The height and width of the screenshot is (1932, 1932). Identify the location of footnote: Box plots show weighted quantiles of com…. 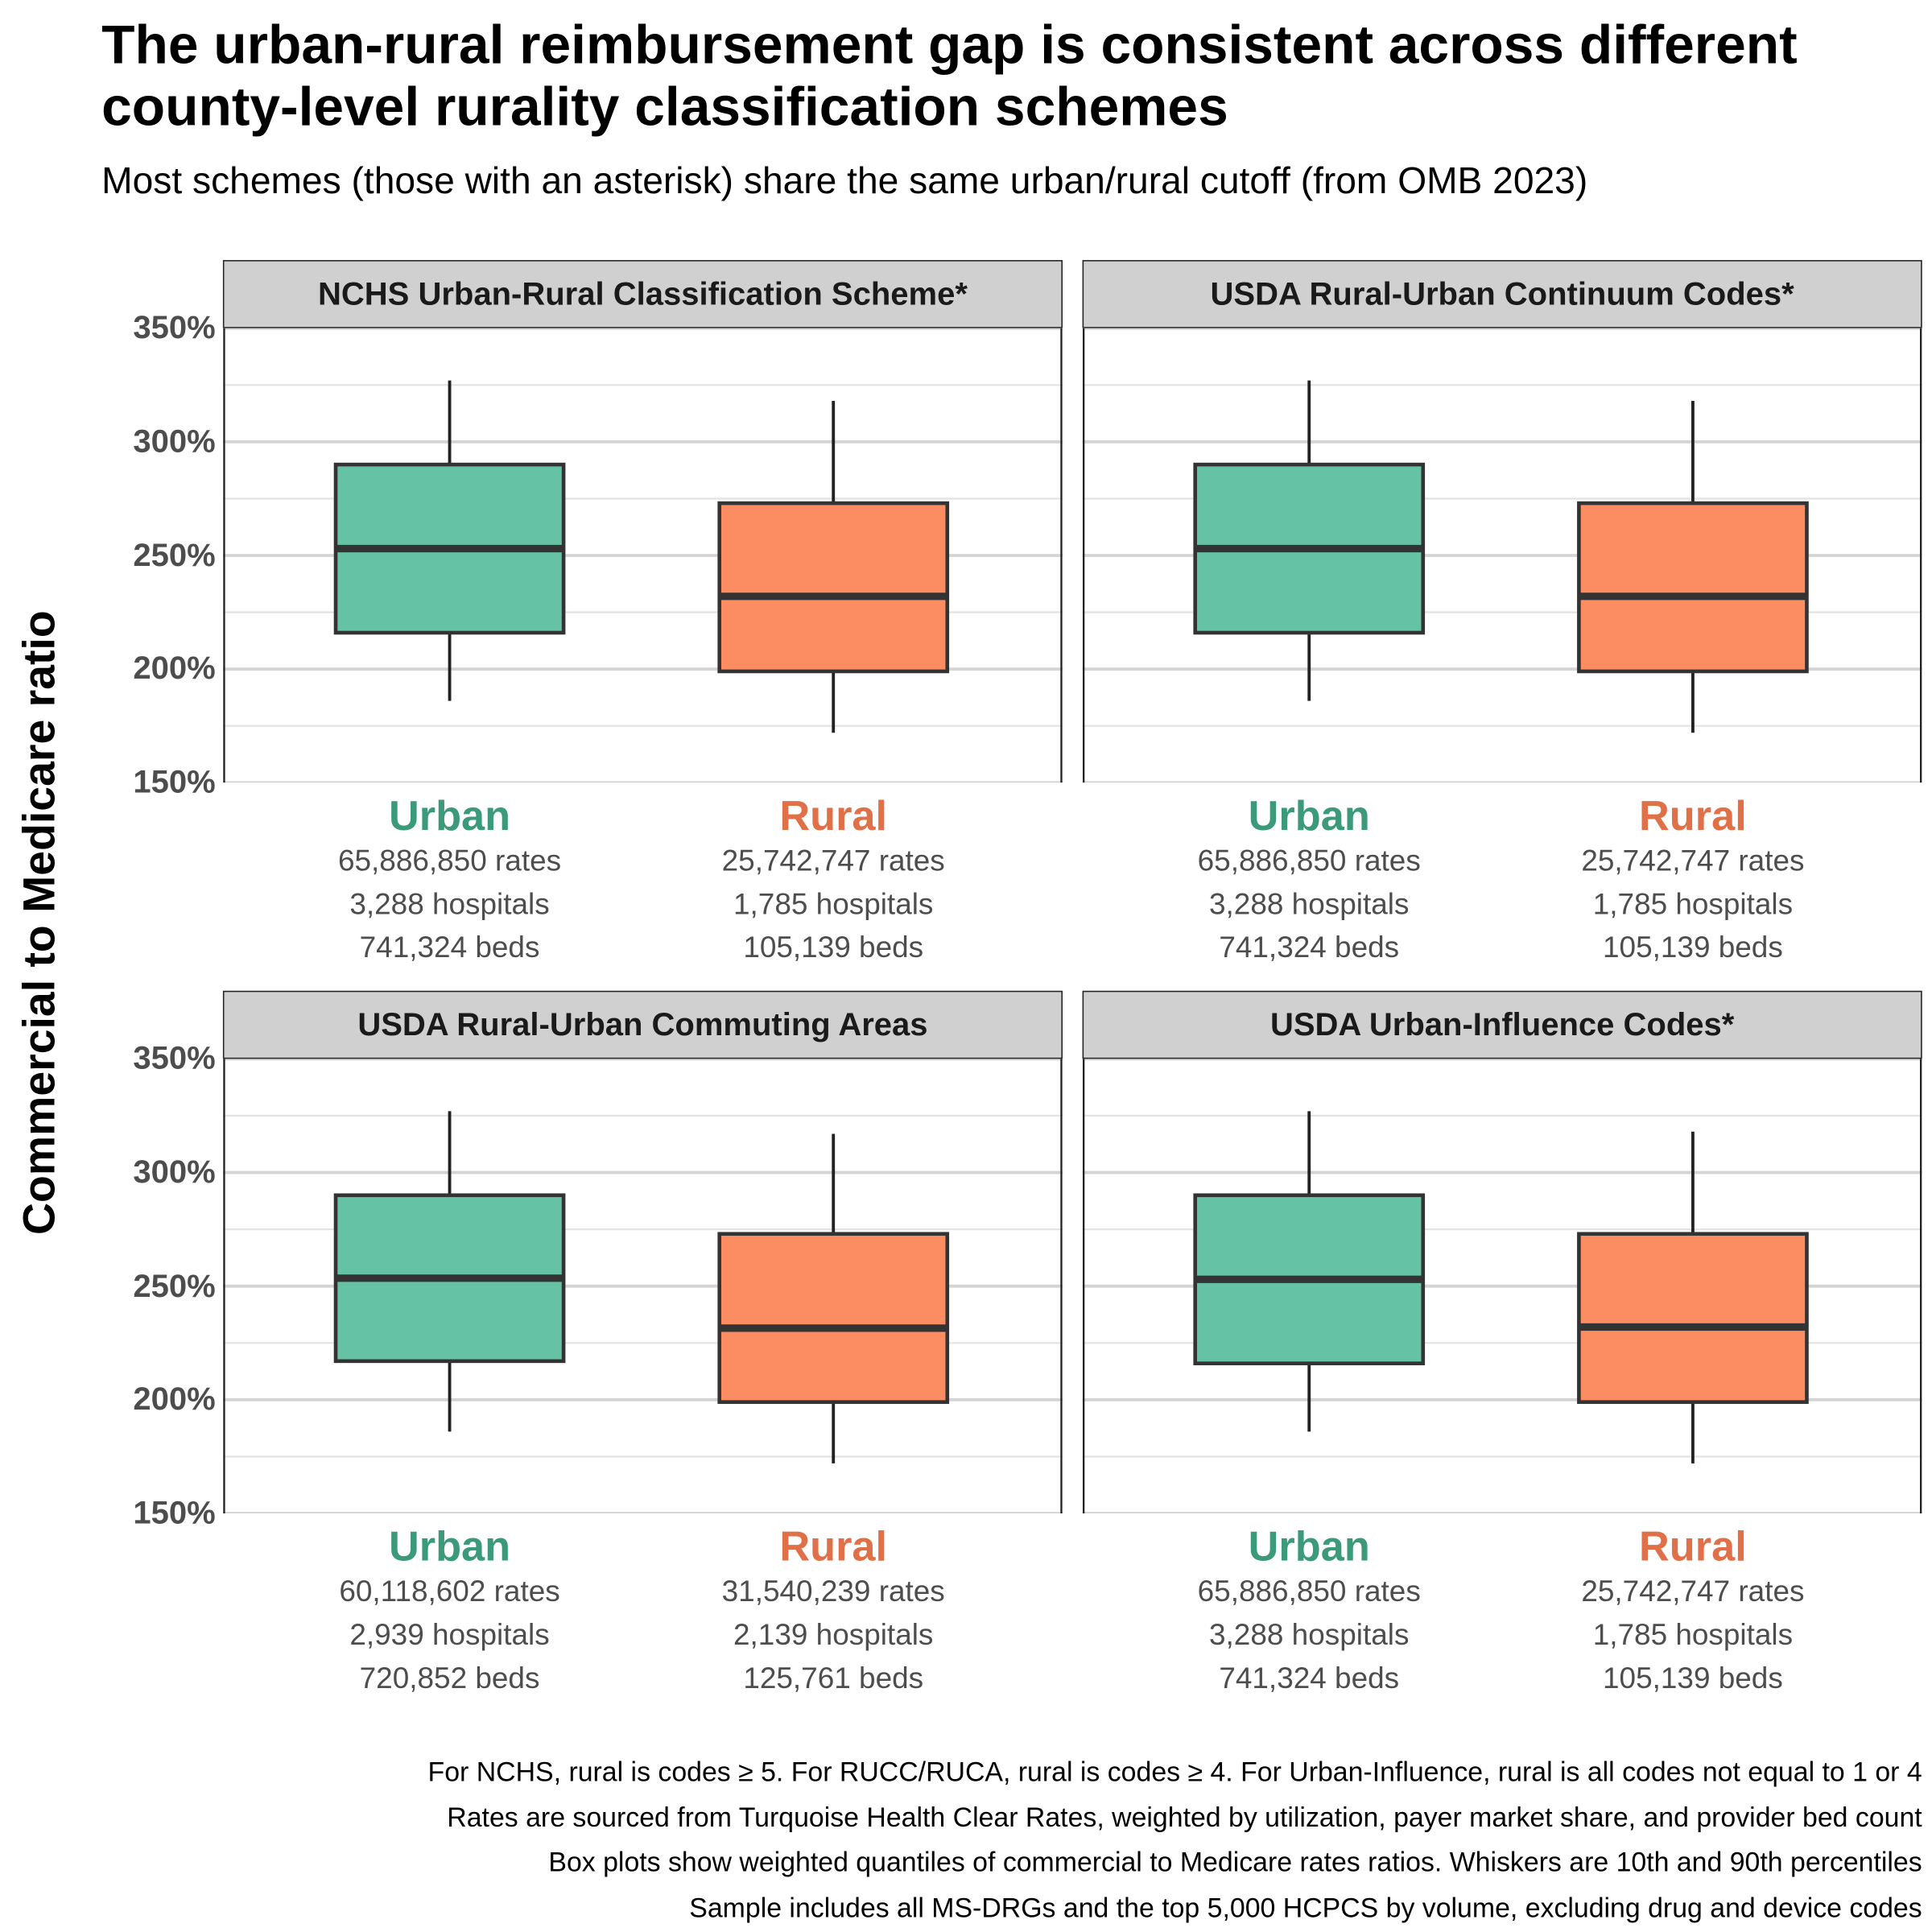
(1235, 1862).